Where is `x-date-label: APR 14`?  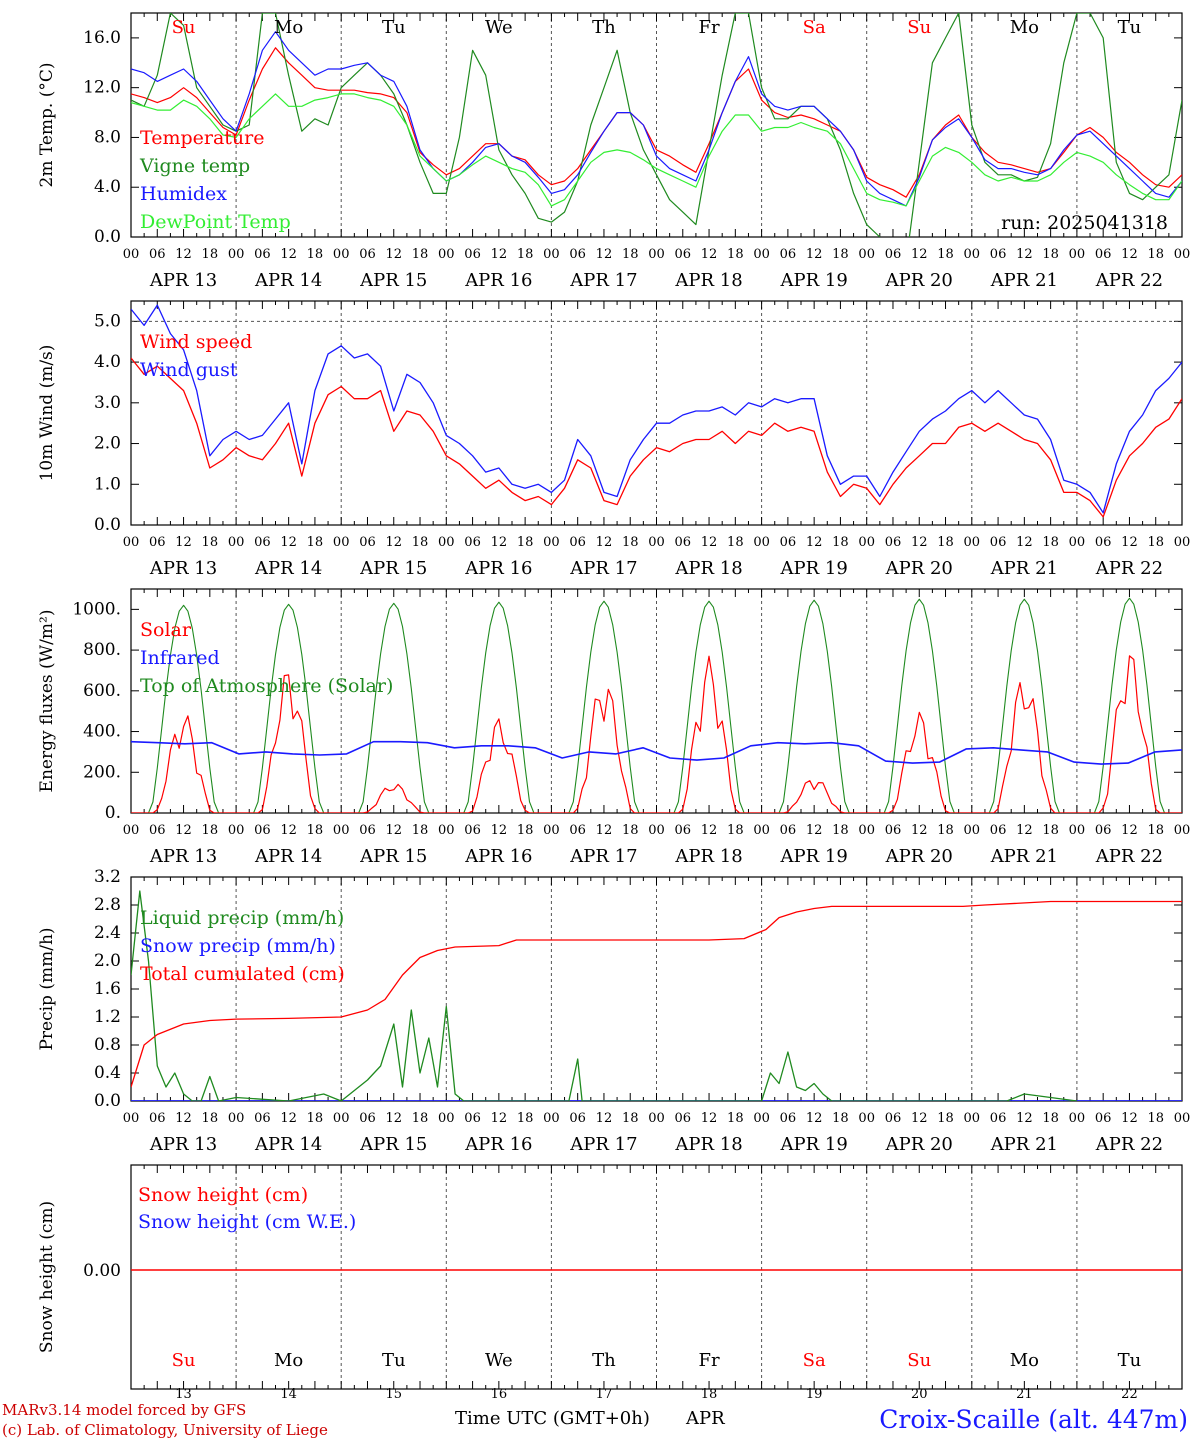
x-date-label: APR 14 is located at coordinates (288, 280).